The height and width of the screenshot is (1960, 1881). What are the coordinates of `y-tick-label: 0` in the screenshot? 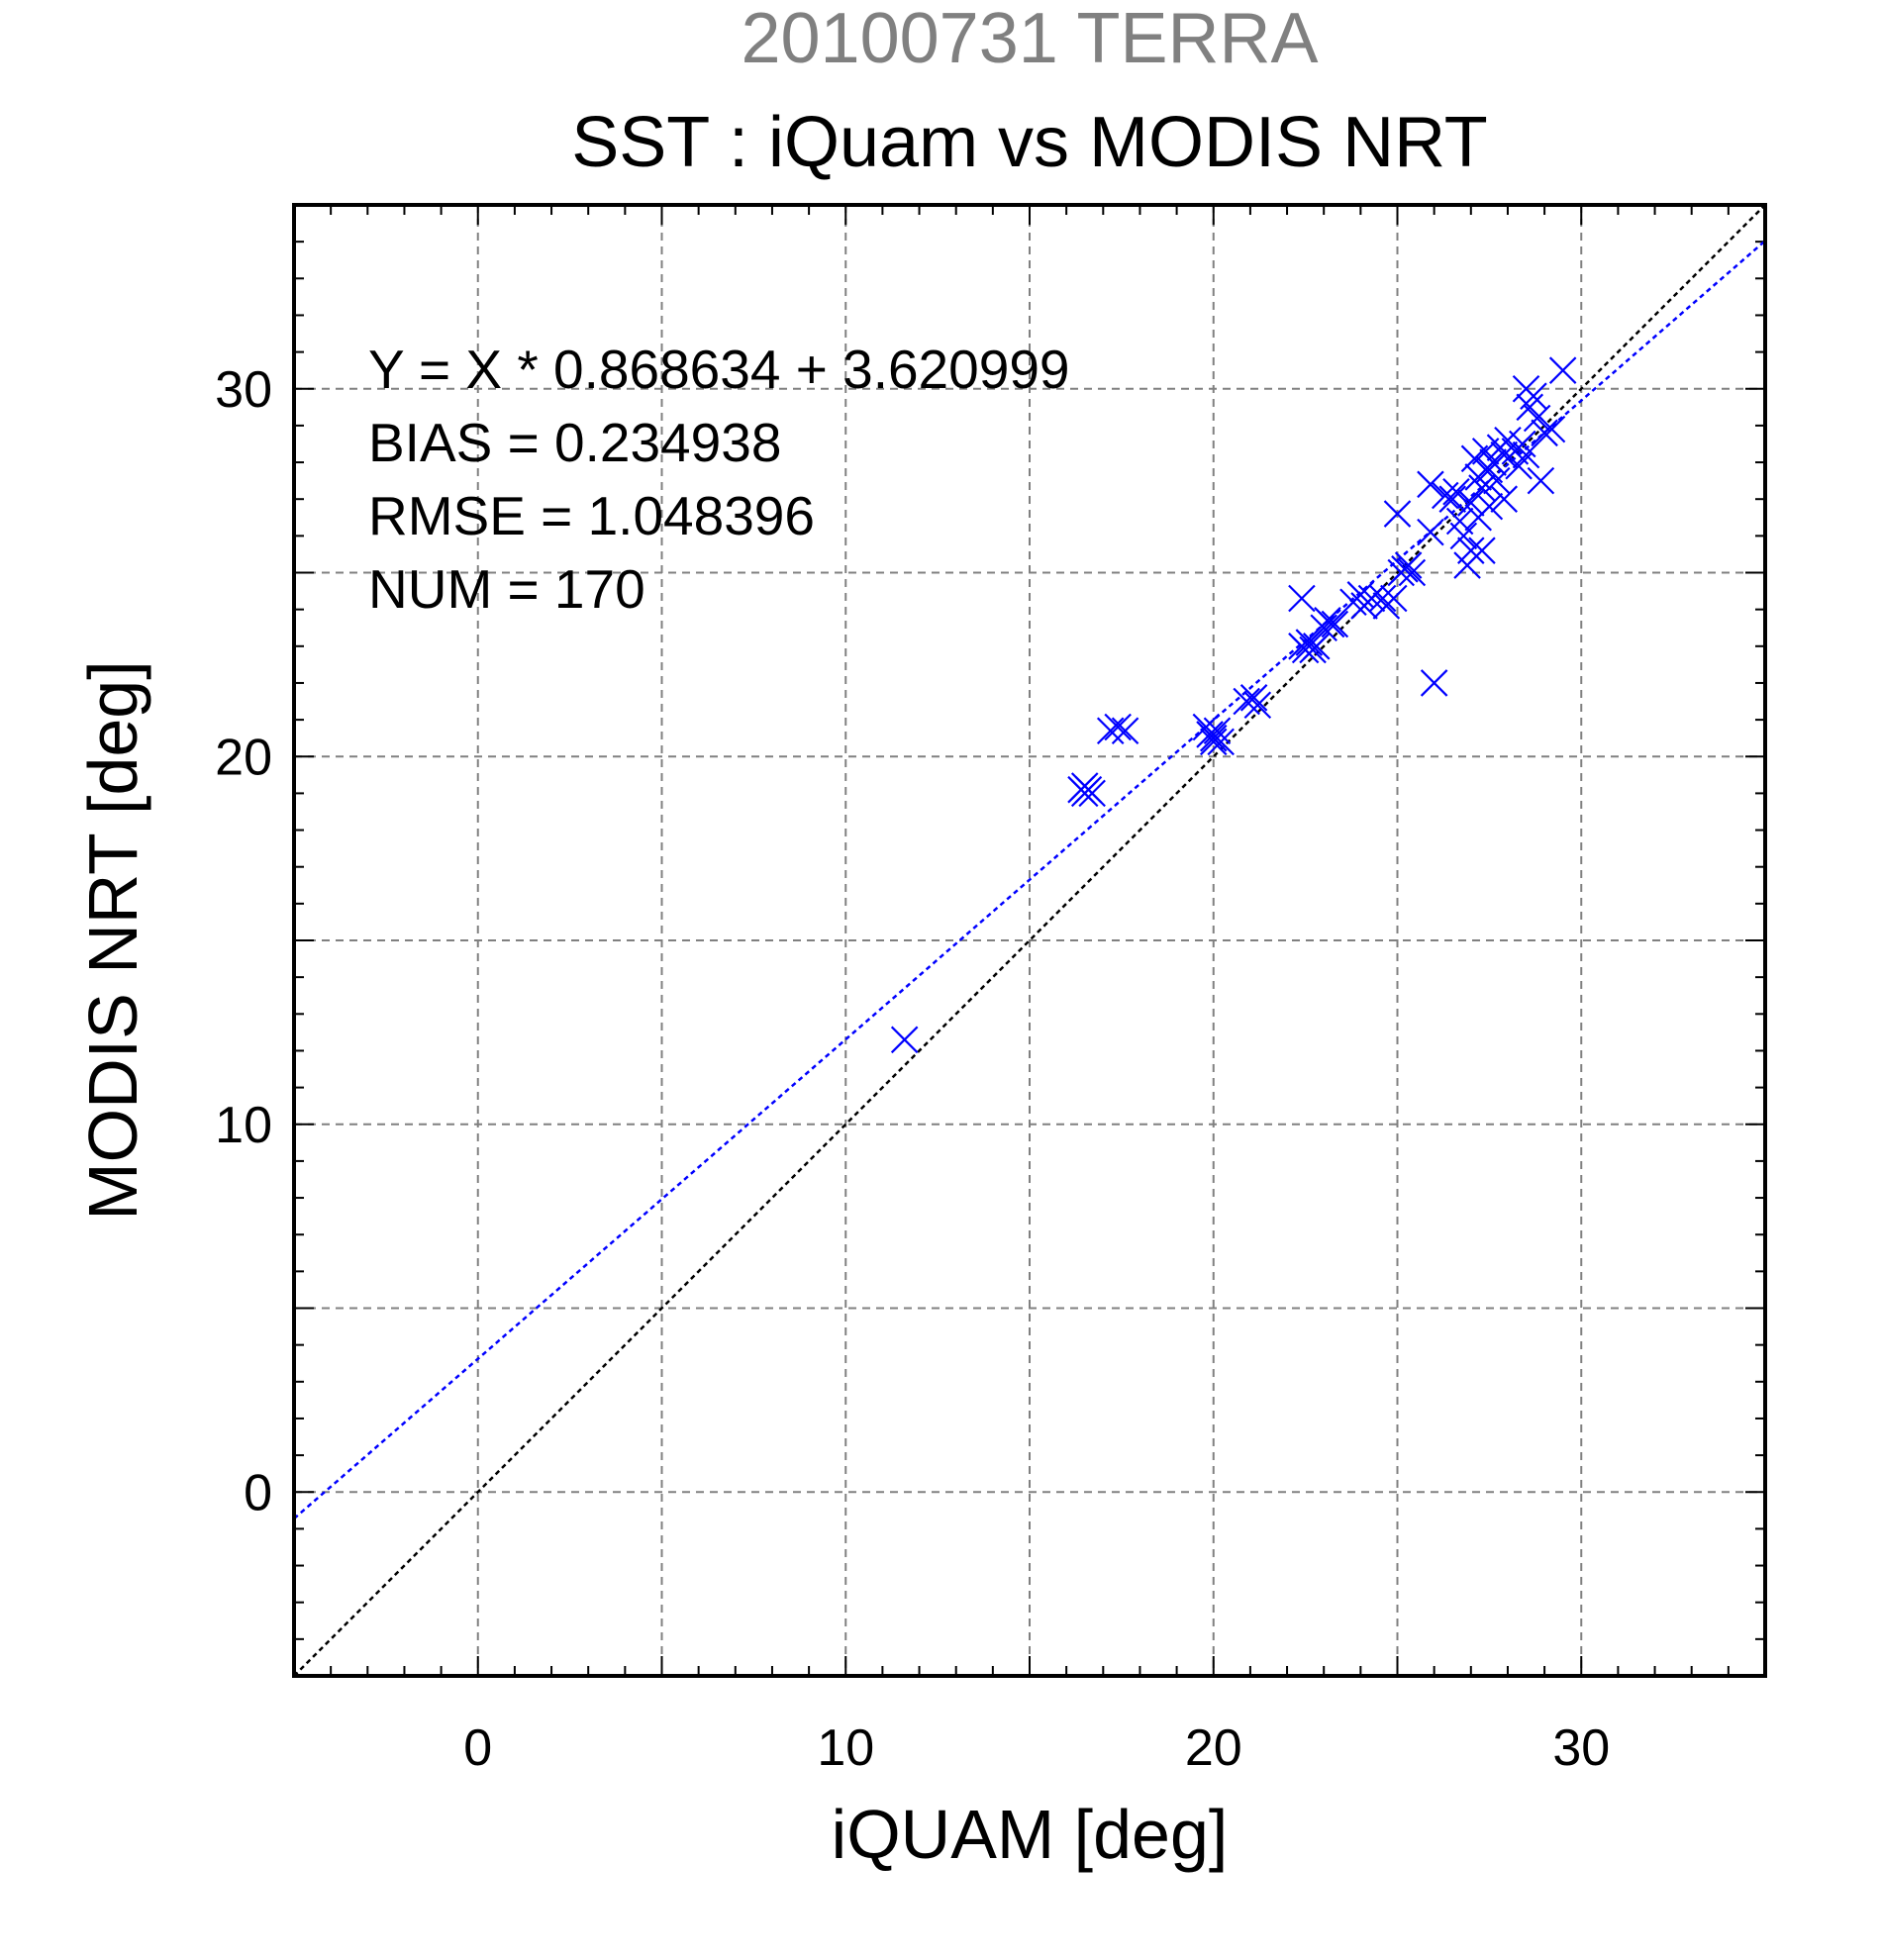 It's located at (258, 1492).